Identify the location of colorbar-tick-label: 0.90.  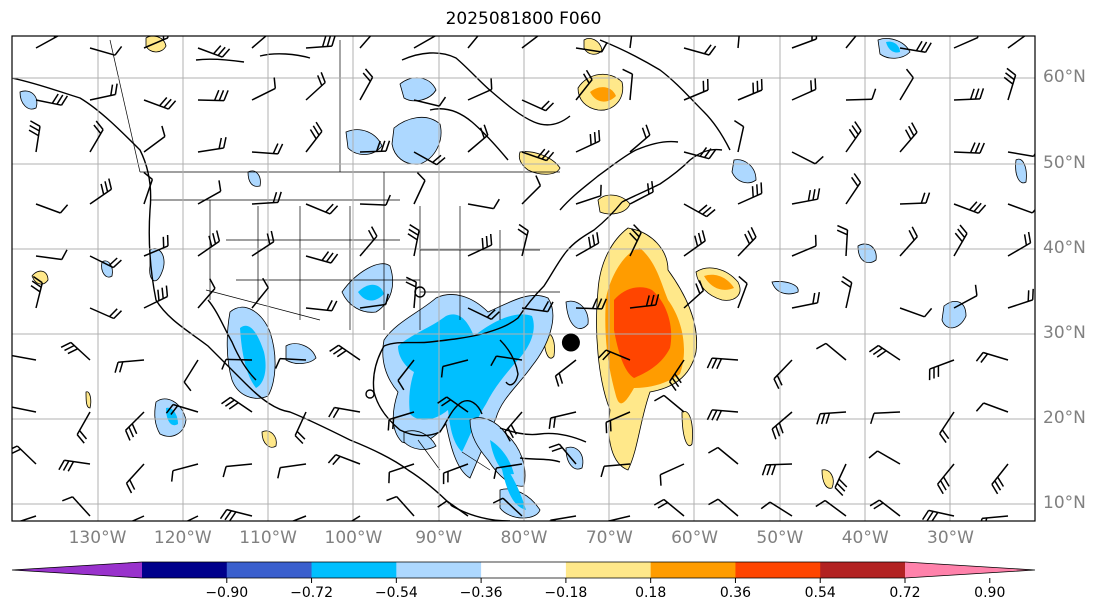
(990, 593).